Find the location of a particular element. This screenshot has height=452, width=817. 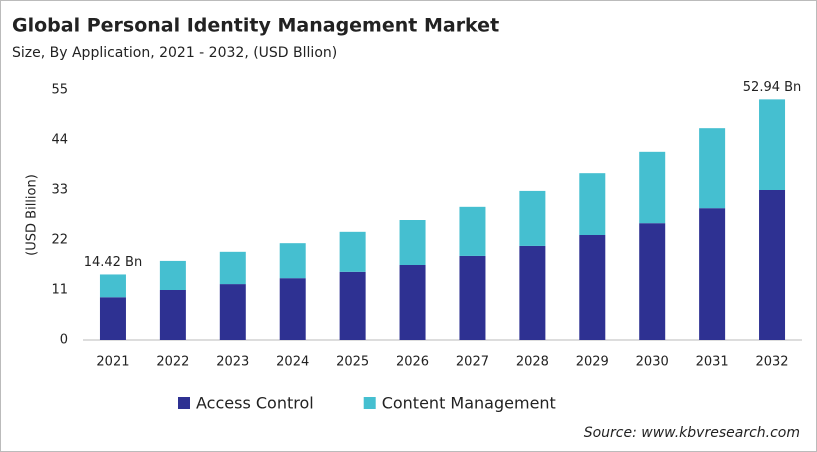

legend-label: Access Control is located at coordinates (255, 403).